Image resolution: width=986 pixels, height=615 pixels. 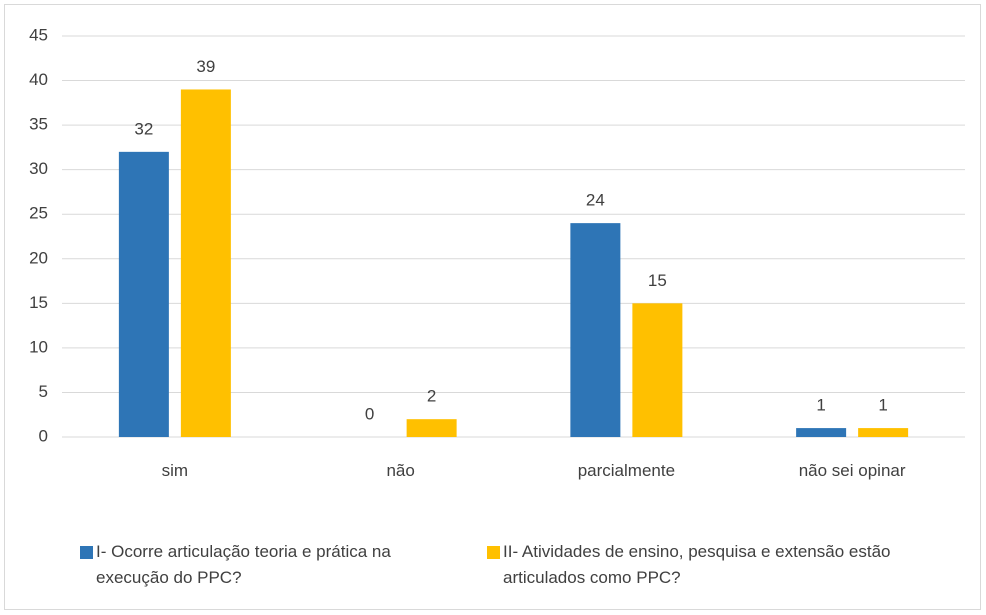 I want to click on value-label: 0, so click(x=369, y=413).